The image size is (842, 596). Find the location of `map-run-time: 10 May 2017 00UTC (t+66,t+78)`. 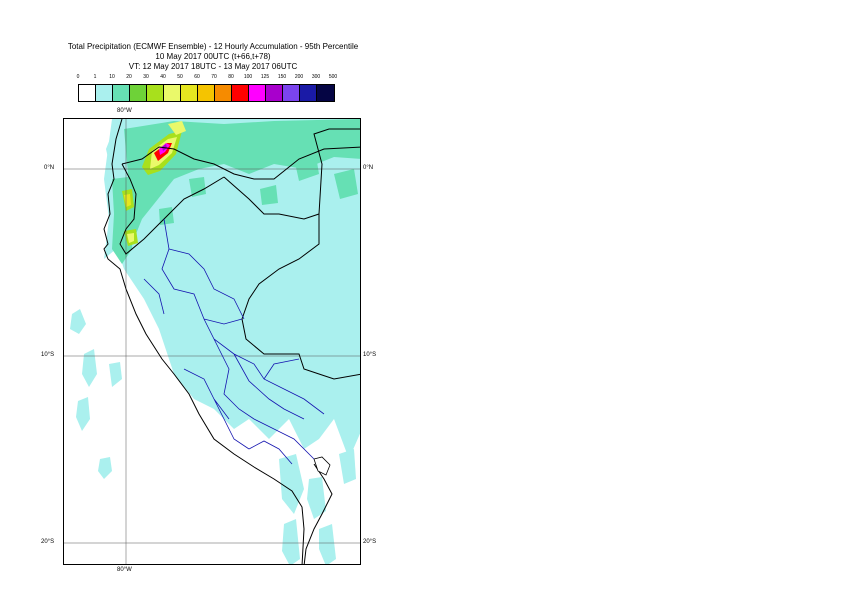

map-run-time: 10 May 2017 00UTC (t+66,t+78) is located at coordinates (213, 56).